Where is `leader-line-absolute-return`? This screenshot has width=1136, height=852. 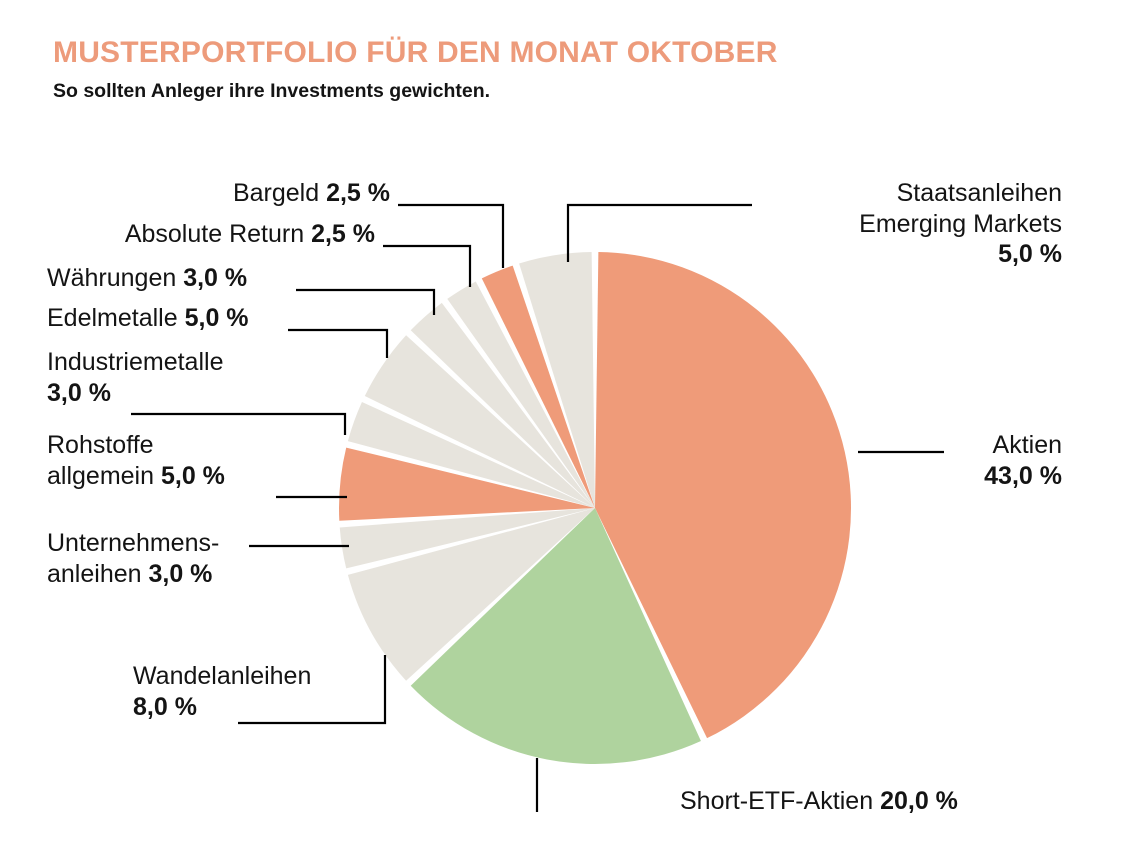 leader-line-absolute-return is located at coordinates (427, 265).